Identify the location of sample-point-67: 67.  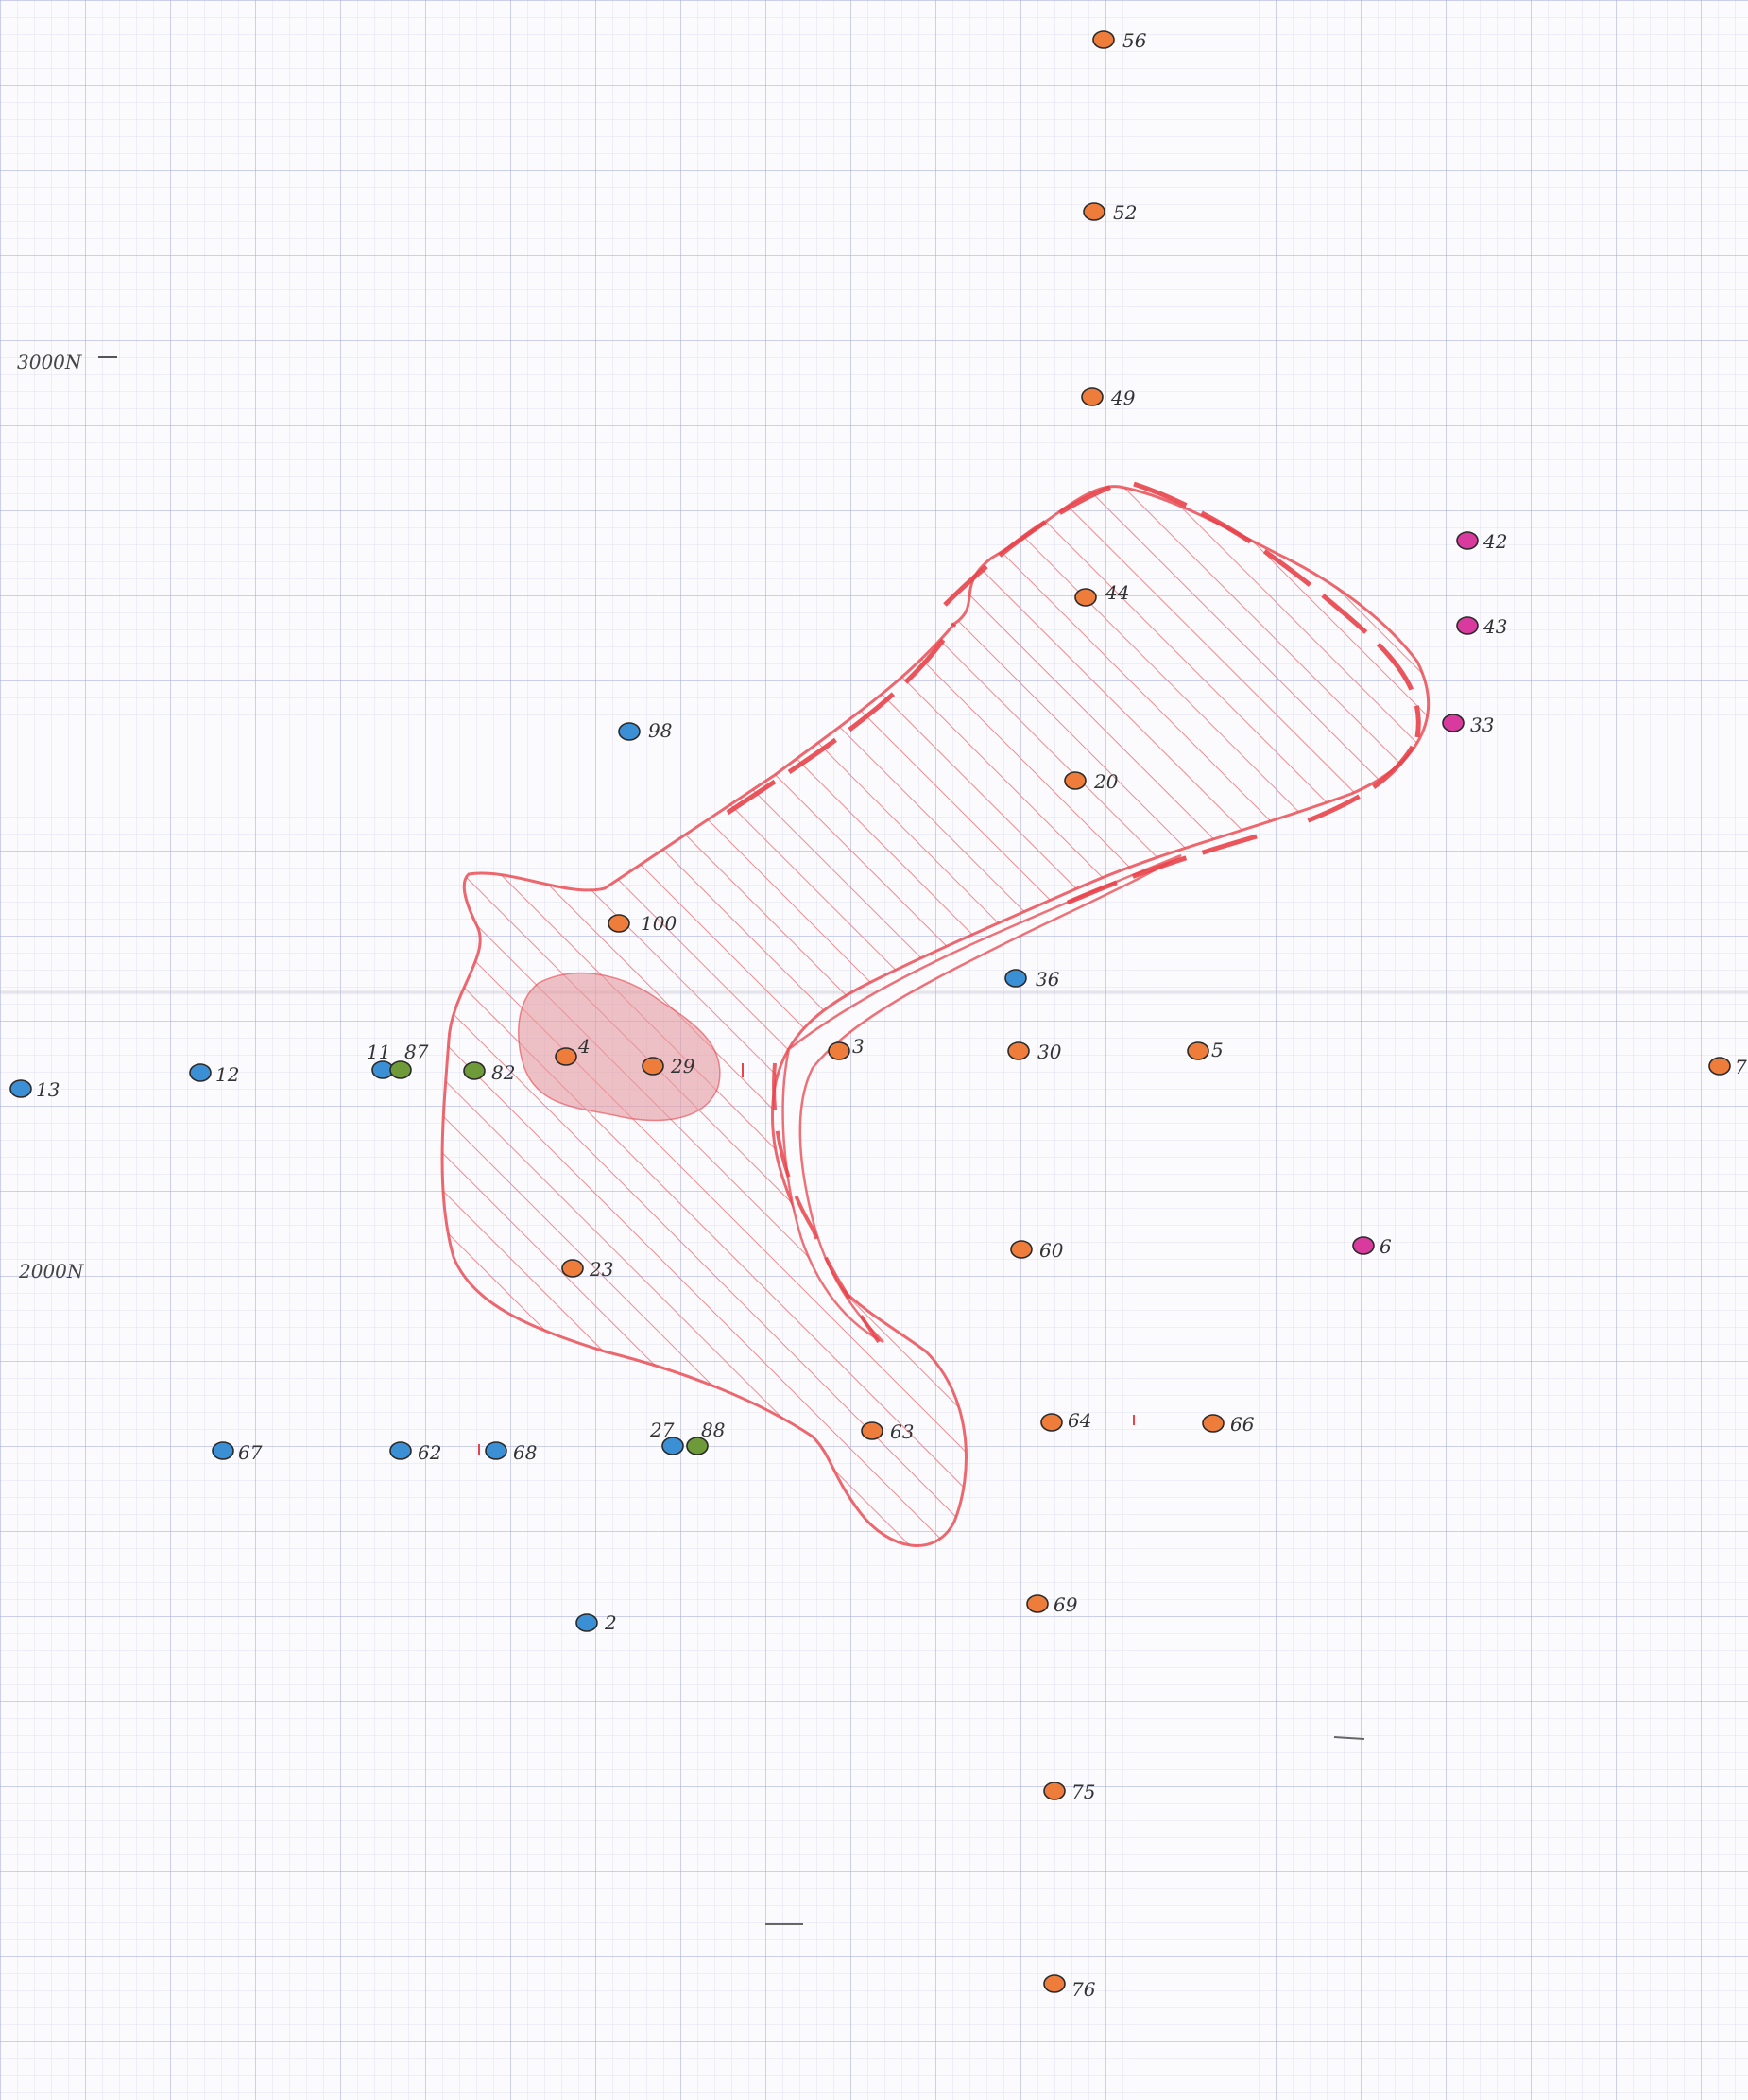
(237, 1452).